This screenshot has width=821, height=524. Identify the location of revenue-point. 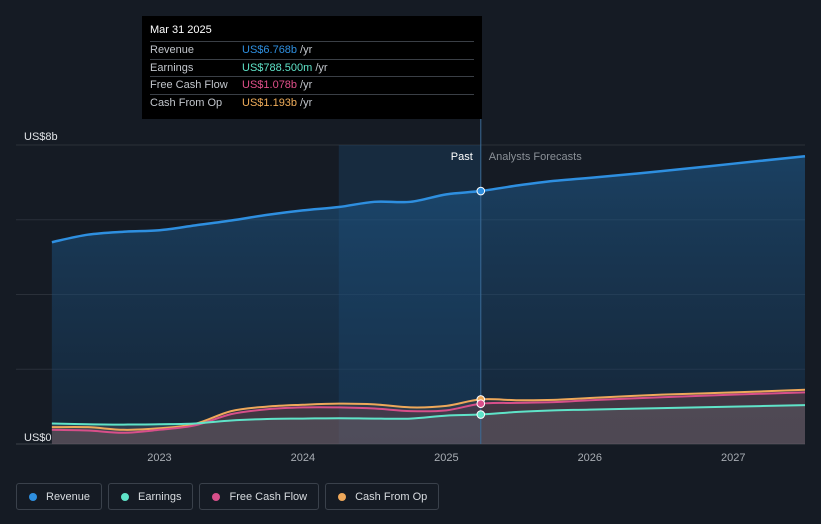
(481, 191).